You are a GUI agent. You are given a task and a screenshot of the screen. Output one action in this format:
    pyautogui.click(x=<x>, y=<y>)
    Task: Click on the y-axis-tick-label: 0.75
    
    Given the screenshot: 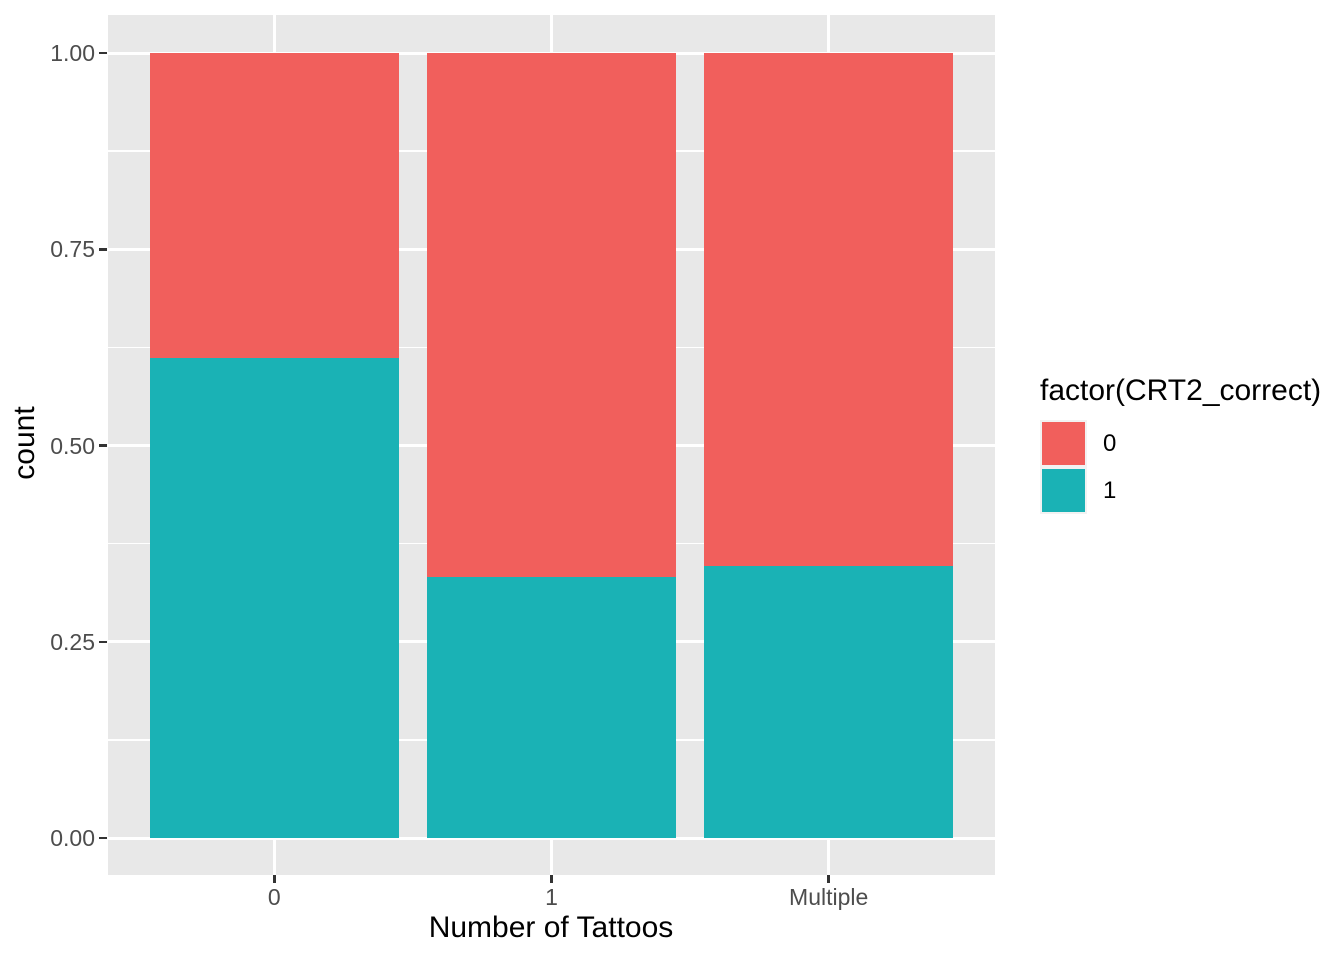 What is the action you would take?
    pyautogui.click(x=72, y=249)
    